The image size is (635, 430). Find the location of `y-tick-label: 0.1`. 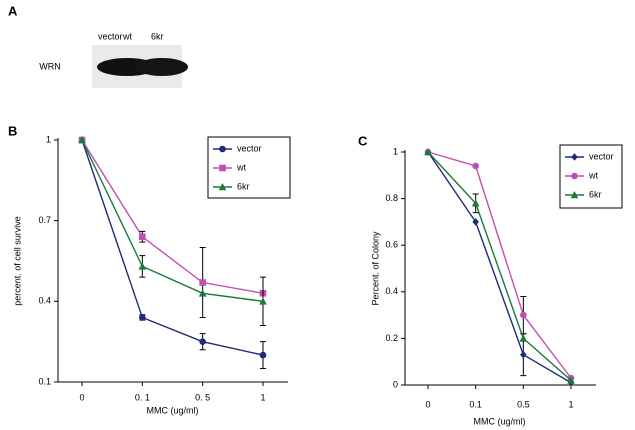

y-tick-label: 0.1 is located at coordinates (44, 381).